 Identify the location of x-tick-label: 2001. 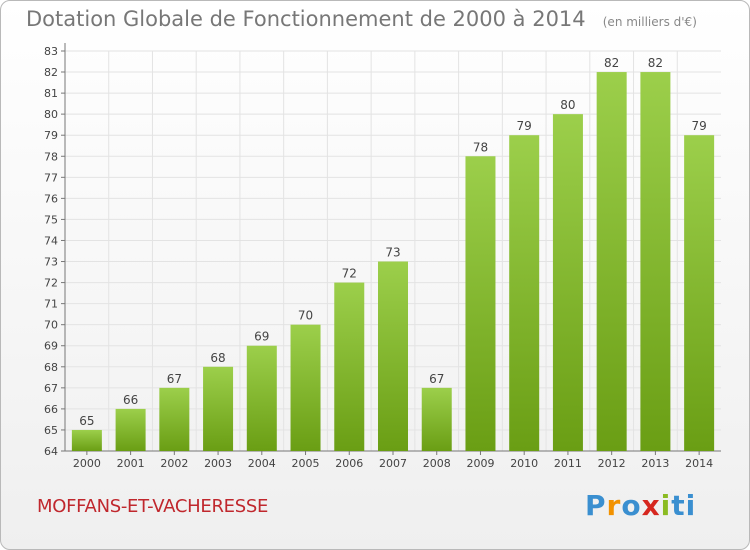
(131, 463).